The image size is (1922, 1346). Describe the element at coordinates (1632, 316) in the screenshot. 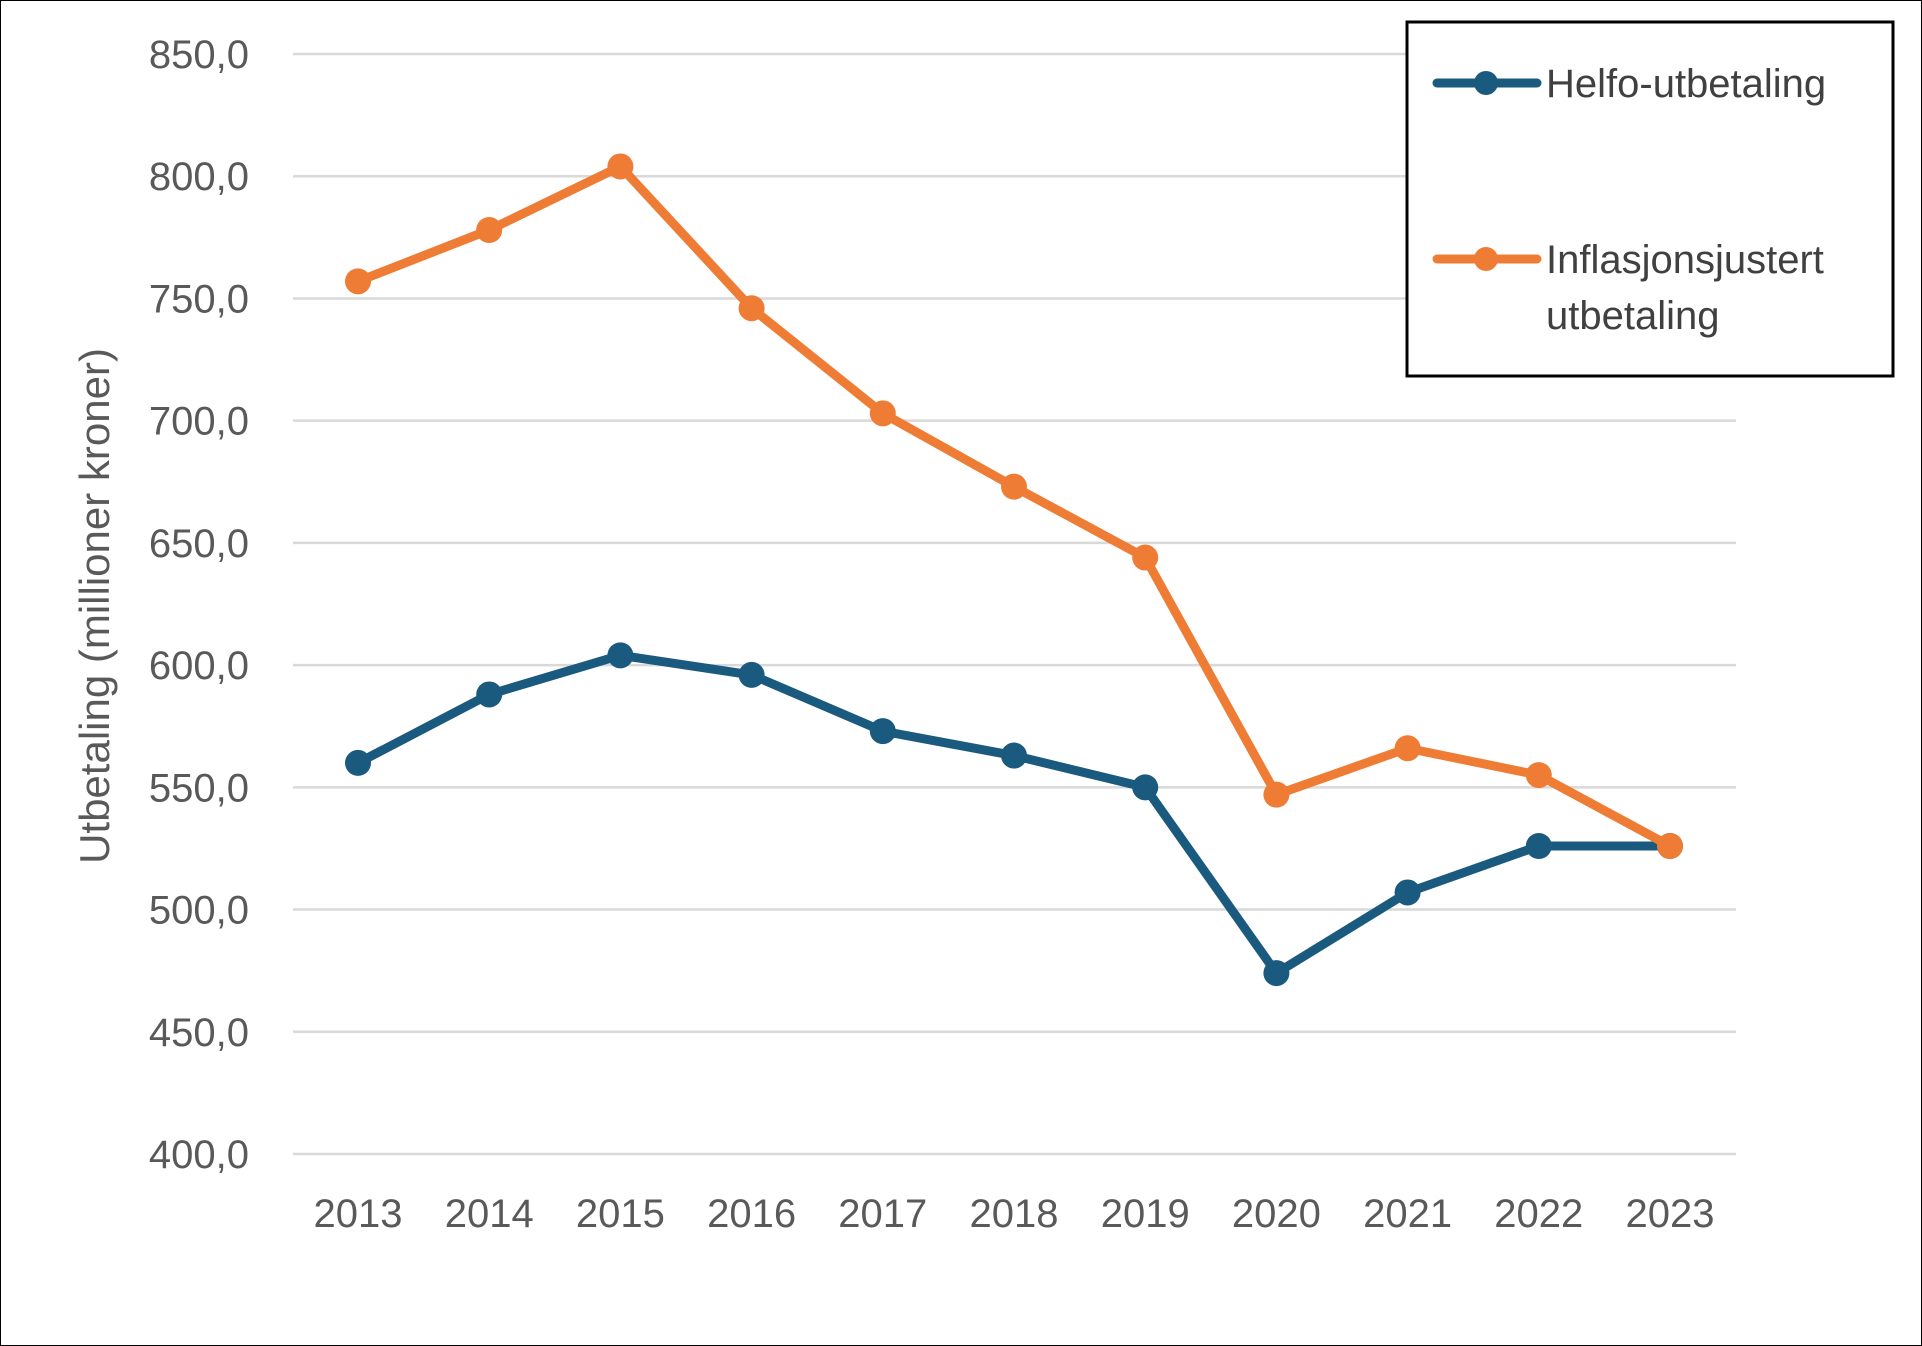

I see `legend-label-inflasjonsjustert-line2: utbetaling` at that location.